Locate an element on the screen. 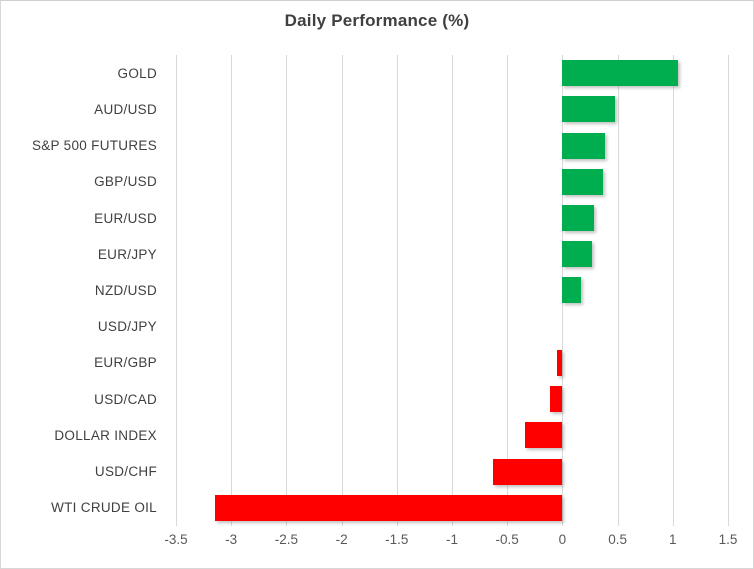 The image size is (754, 569). bar-wti-crude-oil is located at coordinates (388, 507).